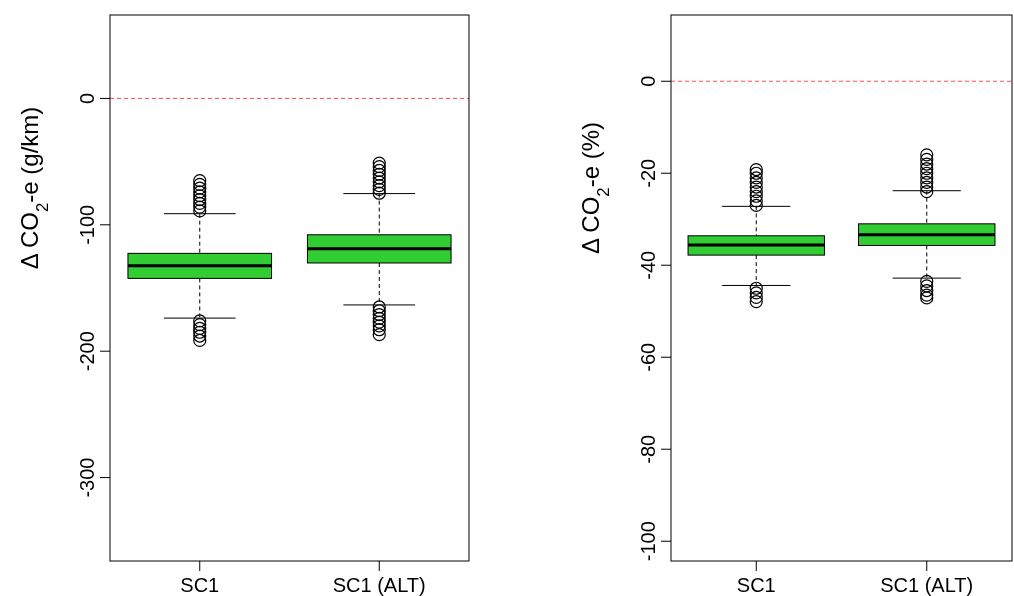  I want to click on y-tick-label: -60, so click(648, 357).